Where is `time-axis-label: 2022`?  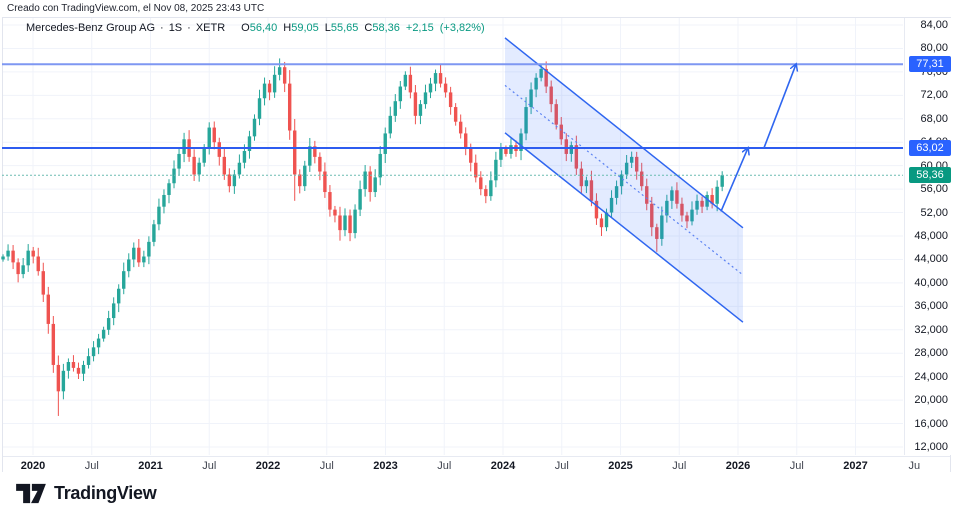 time-axis-label: 2022 is located at coordinates (268, 466).